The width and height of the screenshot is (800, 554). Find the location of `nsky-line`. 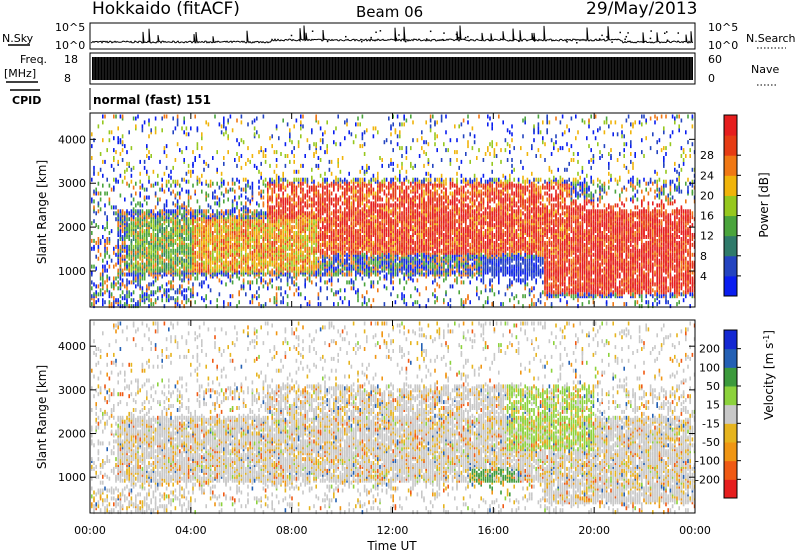

nsky-line is located at coordinates (392, 34).